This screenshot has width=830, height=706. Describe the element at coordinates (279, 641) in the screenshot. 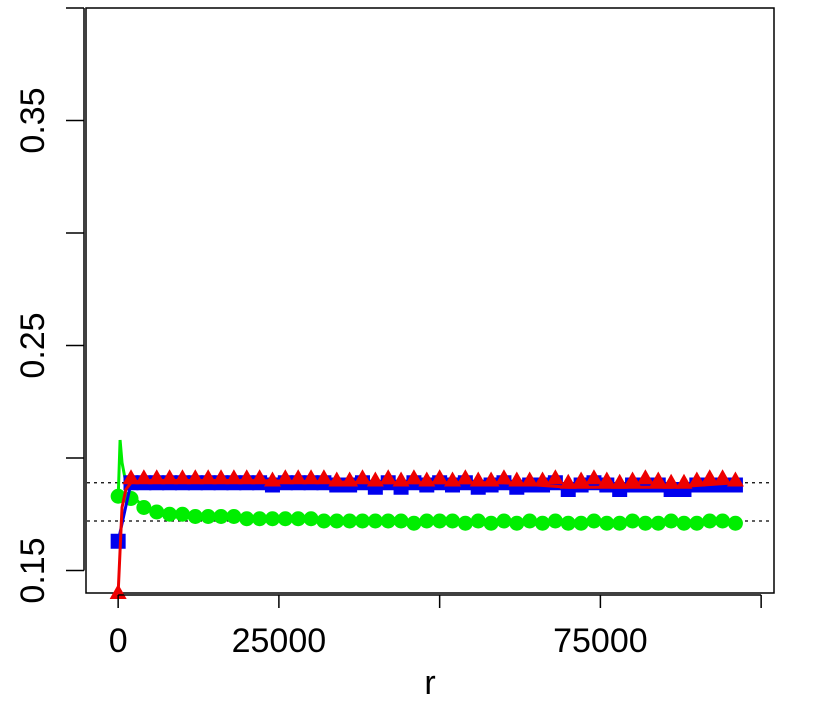

I see `x-tick-label: 25000` at that location.